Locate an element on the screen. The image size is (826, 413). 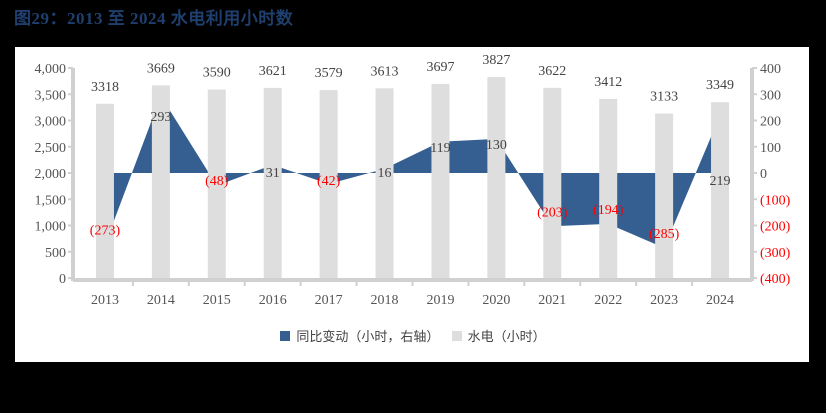
change-label-2024: 219 is located at coordinates (720, 181).